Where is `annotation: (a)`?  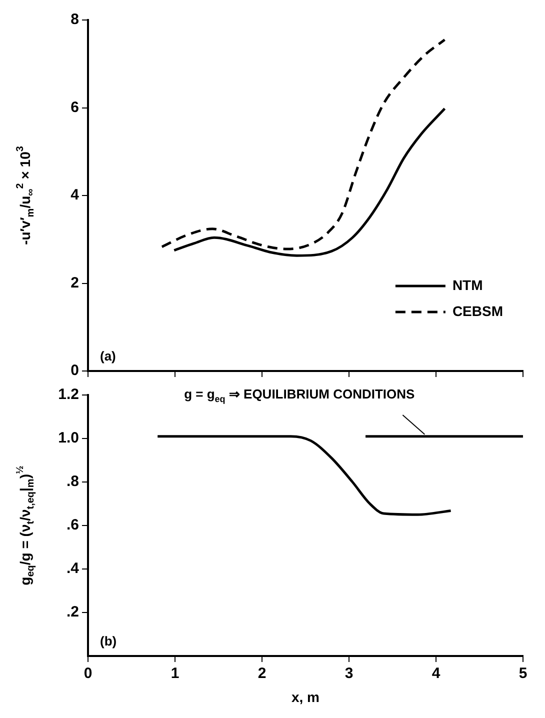
annotation: (a) is located at coordinates (108, 356).